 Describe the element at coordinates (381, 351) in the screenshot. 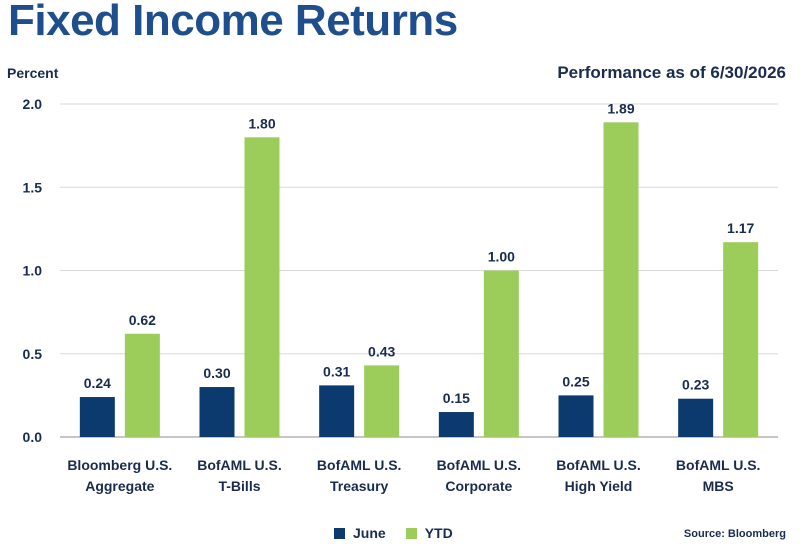

I see `data-label: 0.43` at that location.